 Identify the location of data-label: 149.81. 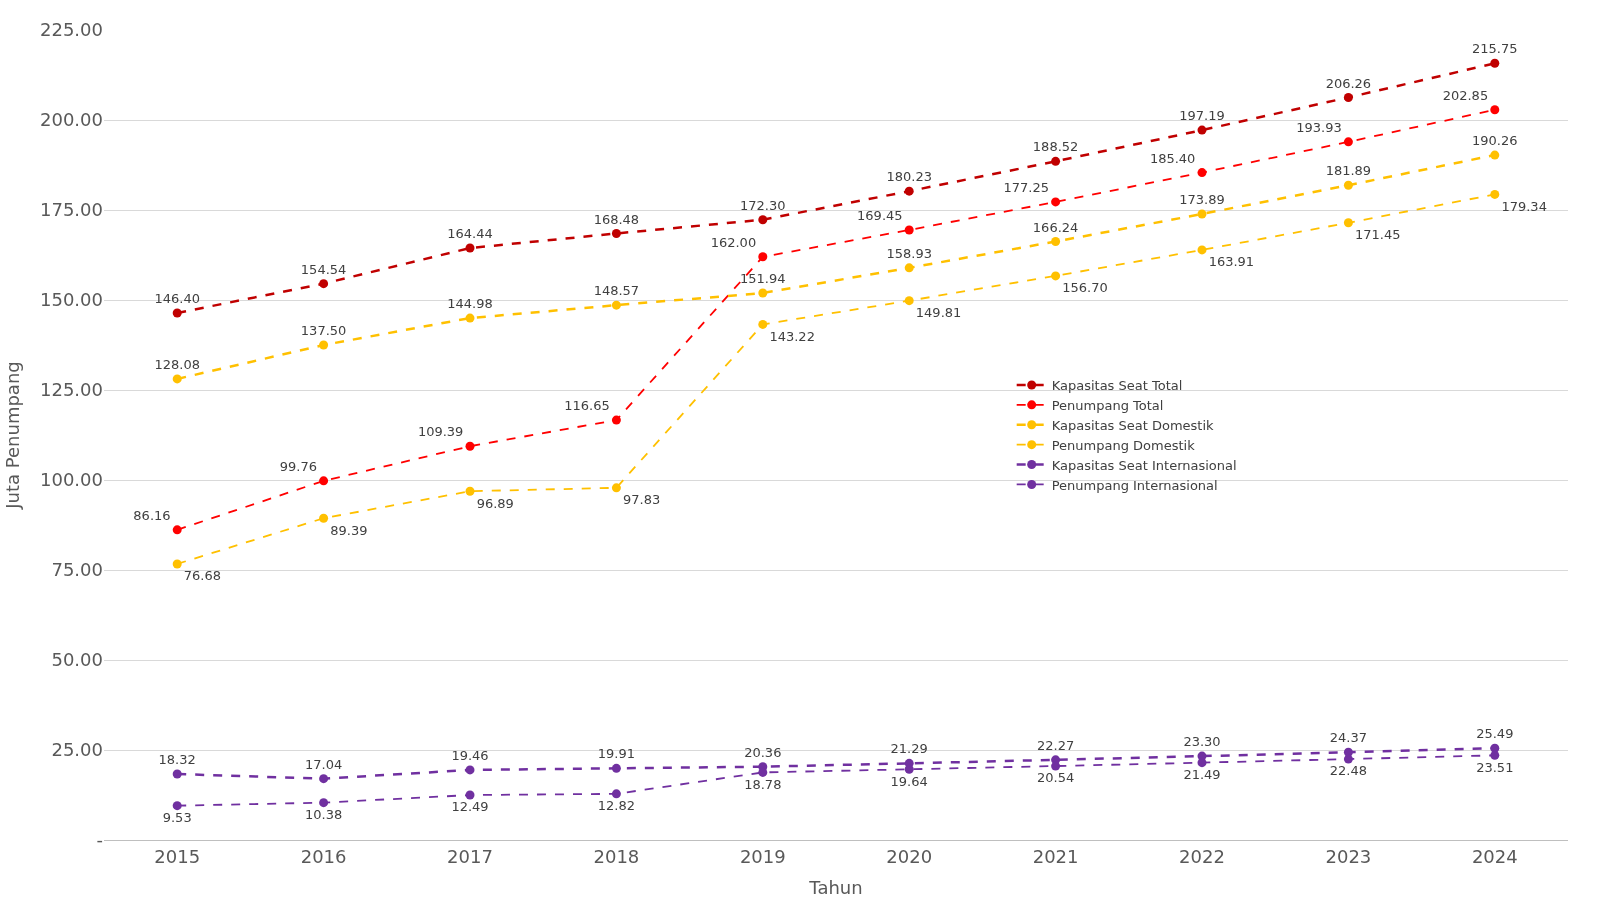
(938, 313).